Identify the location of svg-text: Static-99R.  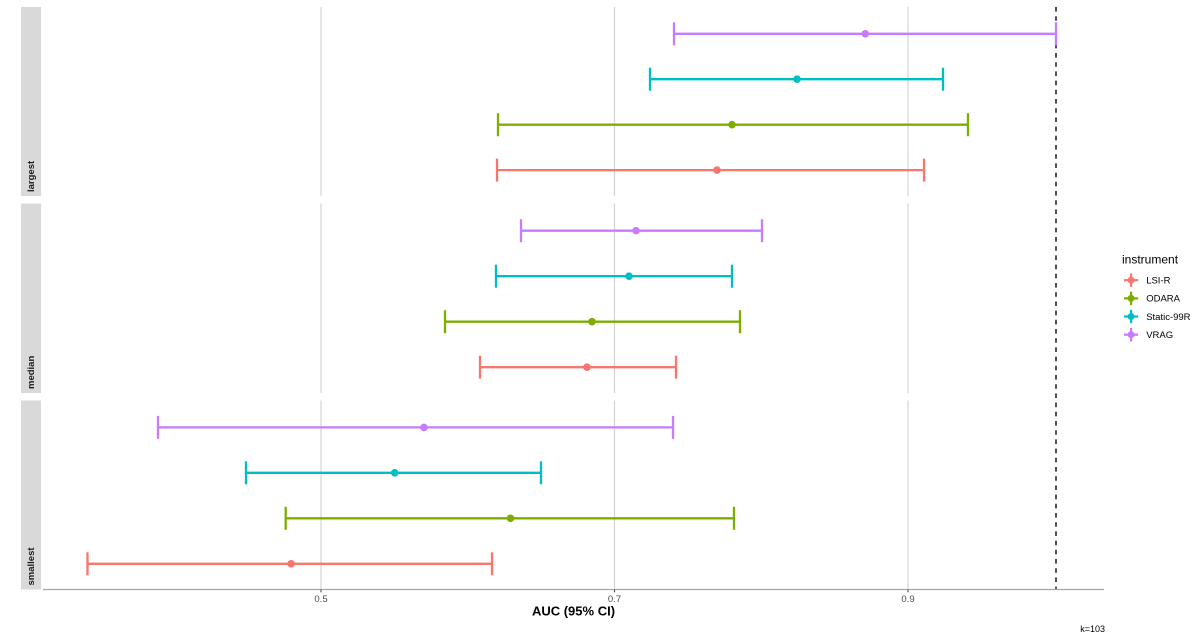
(1168, 317).